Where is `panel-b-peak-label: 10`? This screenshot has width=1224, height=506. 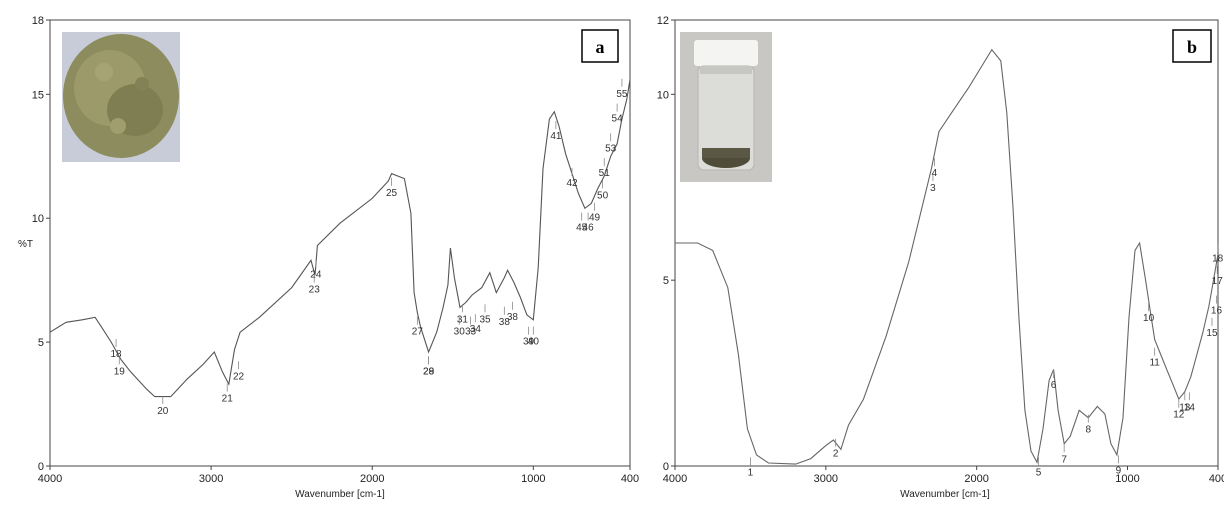
panel-b-peak-label: 10 is located at coordinates (1149, 318).